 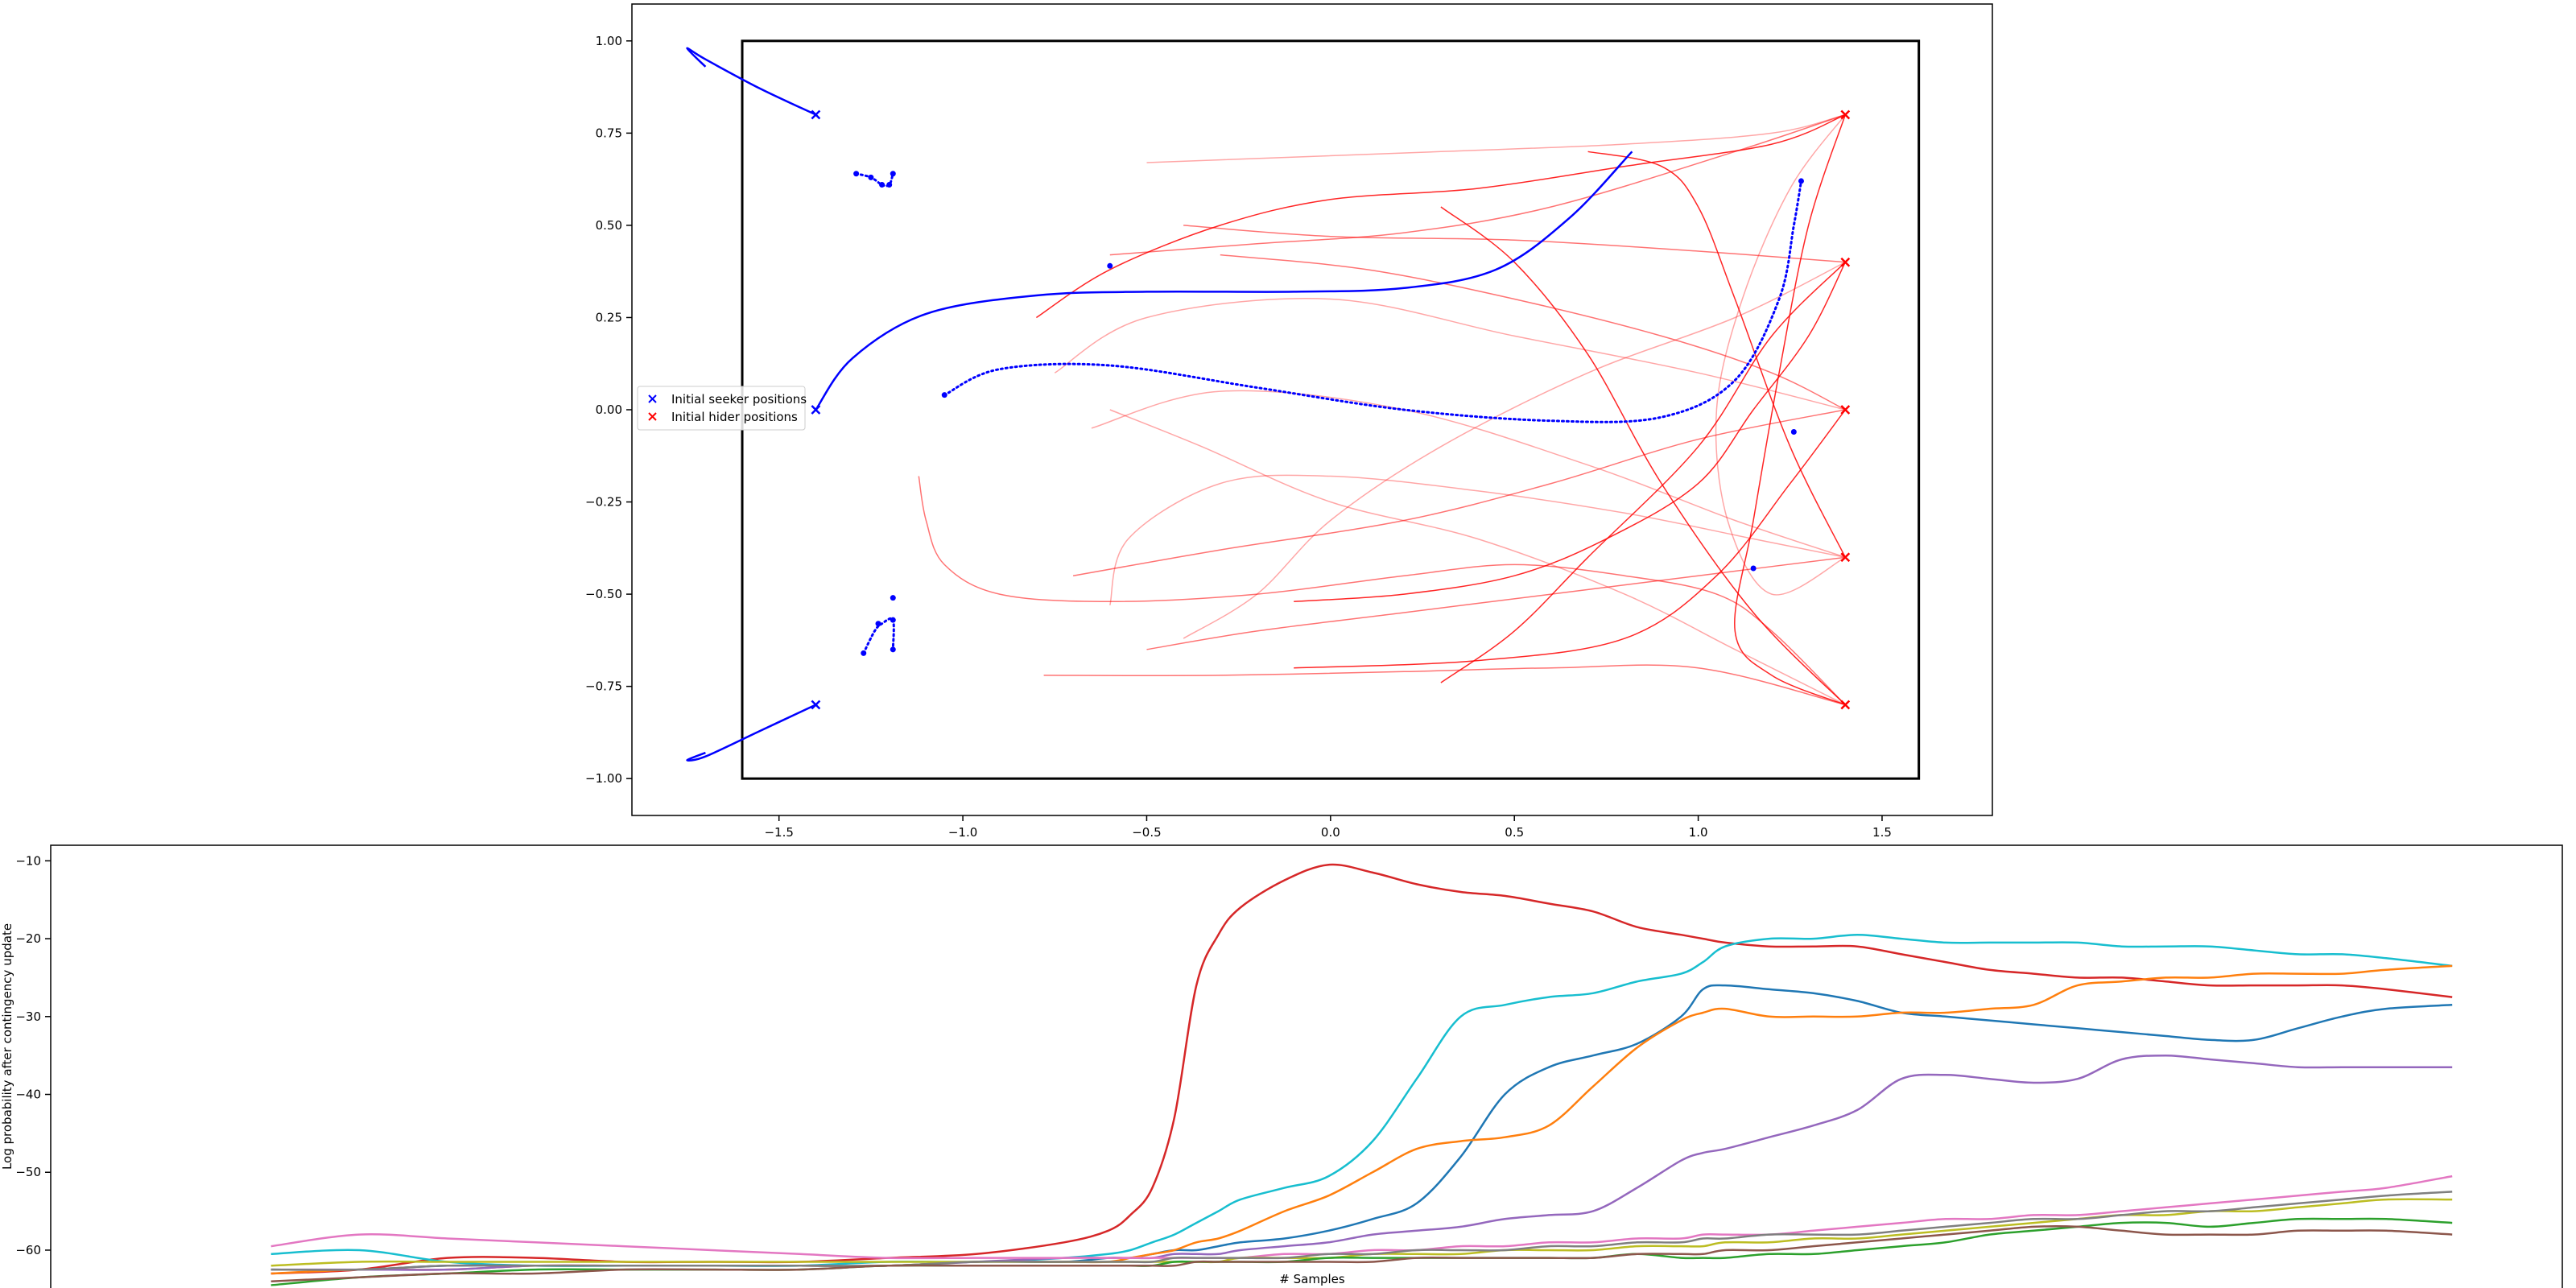 I want to click on legend-box, so click(x=721, y=408).